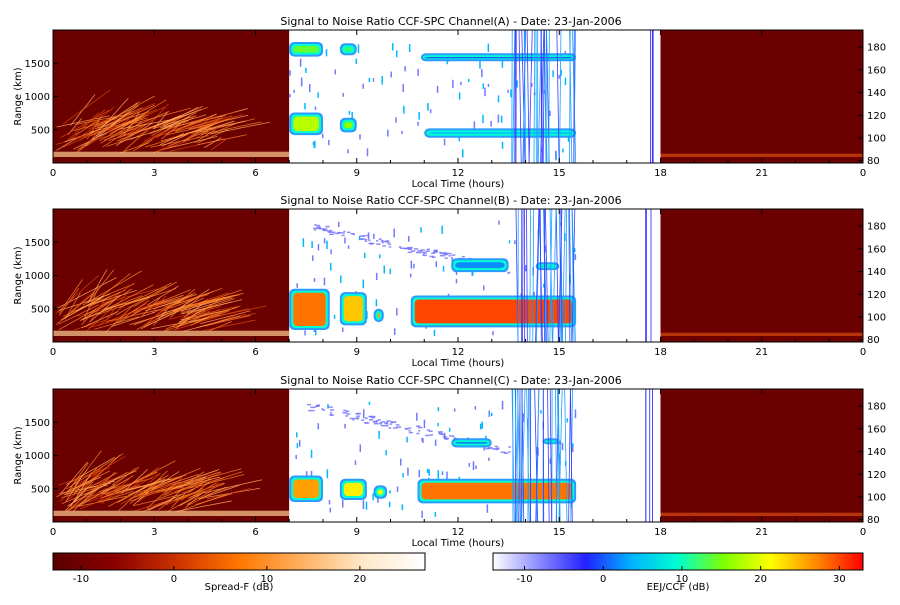 The height and width of the screenshot is (605, 900). What do you see at coordinates (660, 173) in the screenshot?
I see `x-tick-label: 18` at bounding box center [660, 173].